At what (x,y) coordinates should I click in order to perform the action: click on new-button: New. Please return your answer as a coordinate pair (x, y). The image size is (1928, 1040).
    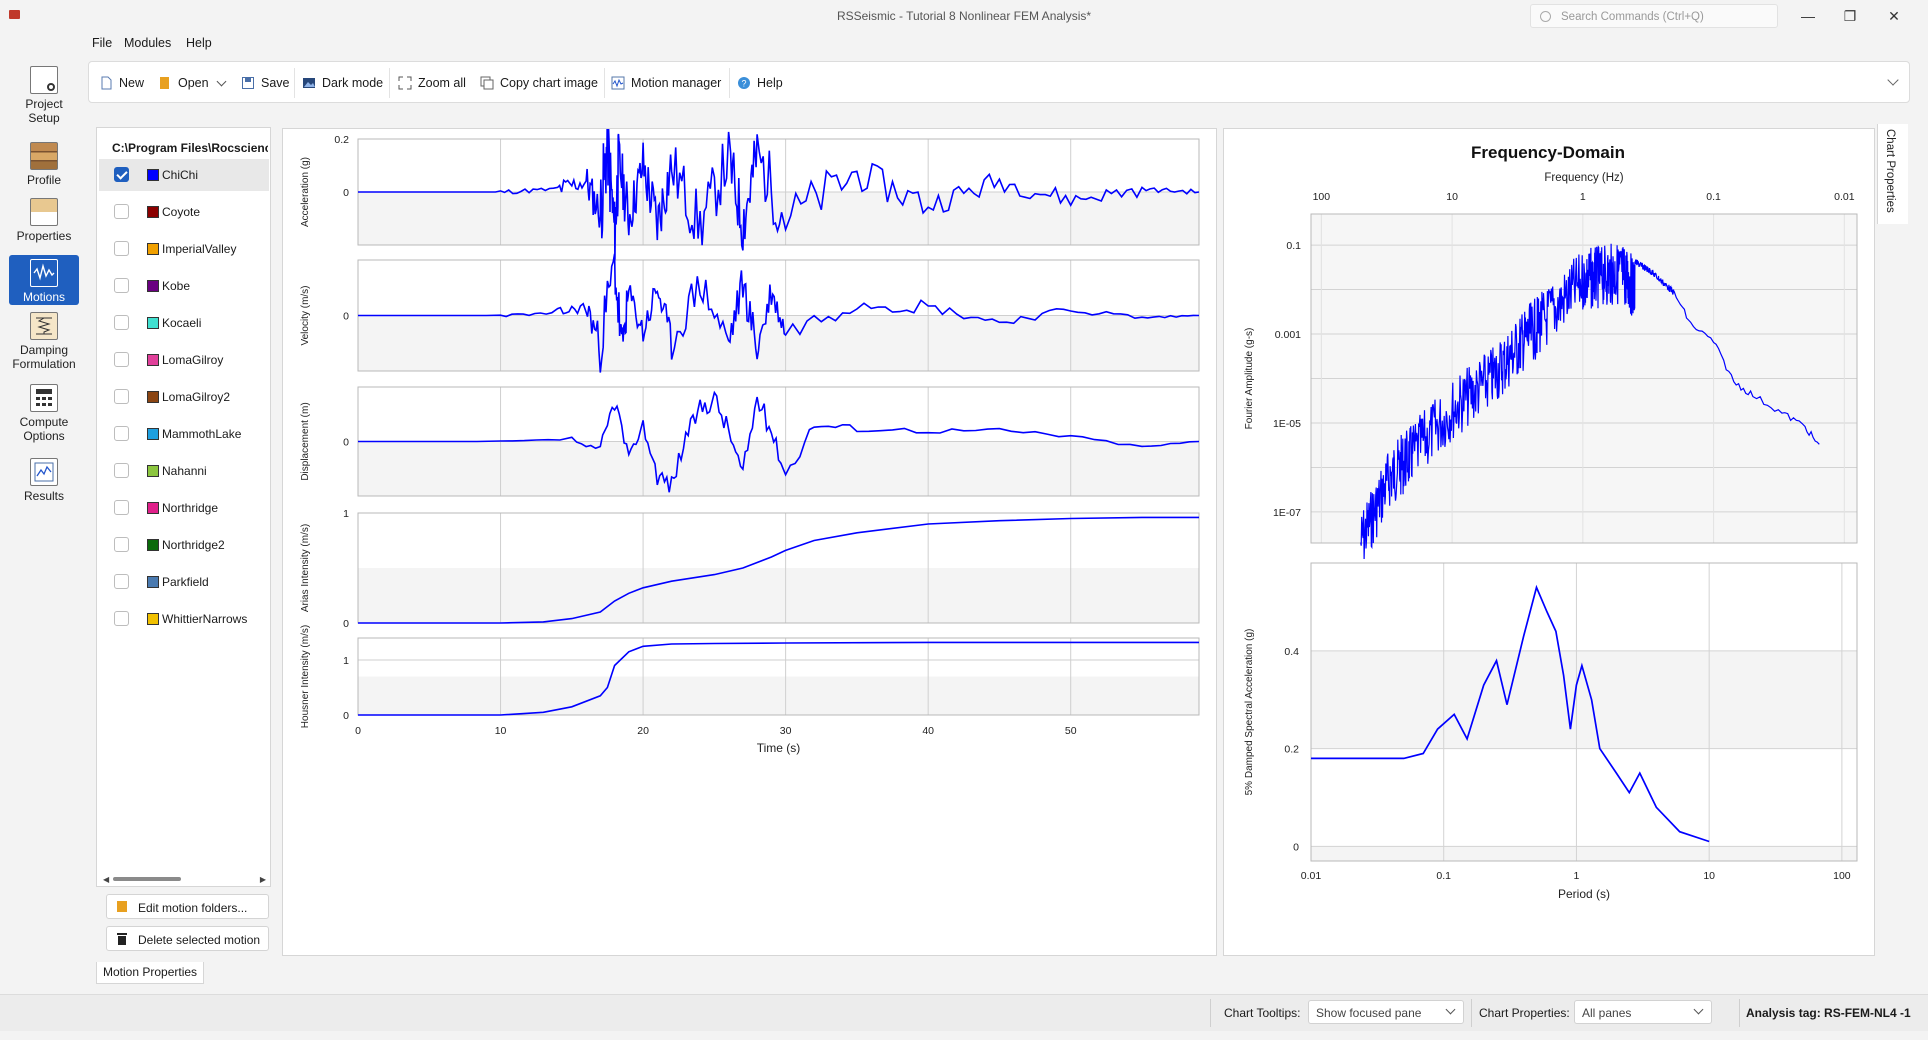
    Looking at the image, I should click on (121, 83).